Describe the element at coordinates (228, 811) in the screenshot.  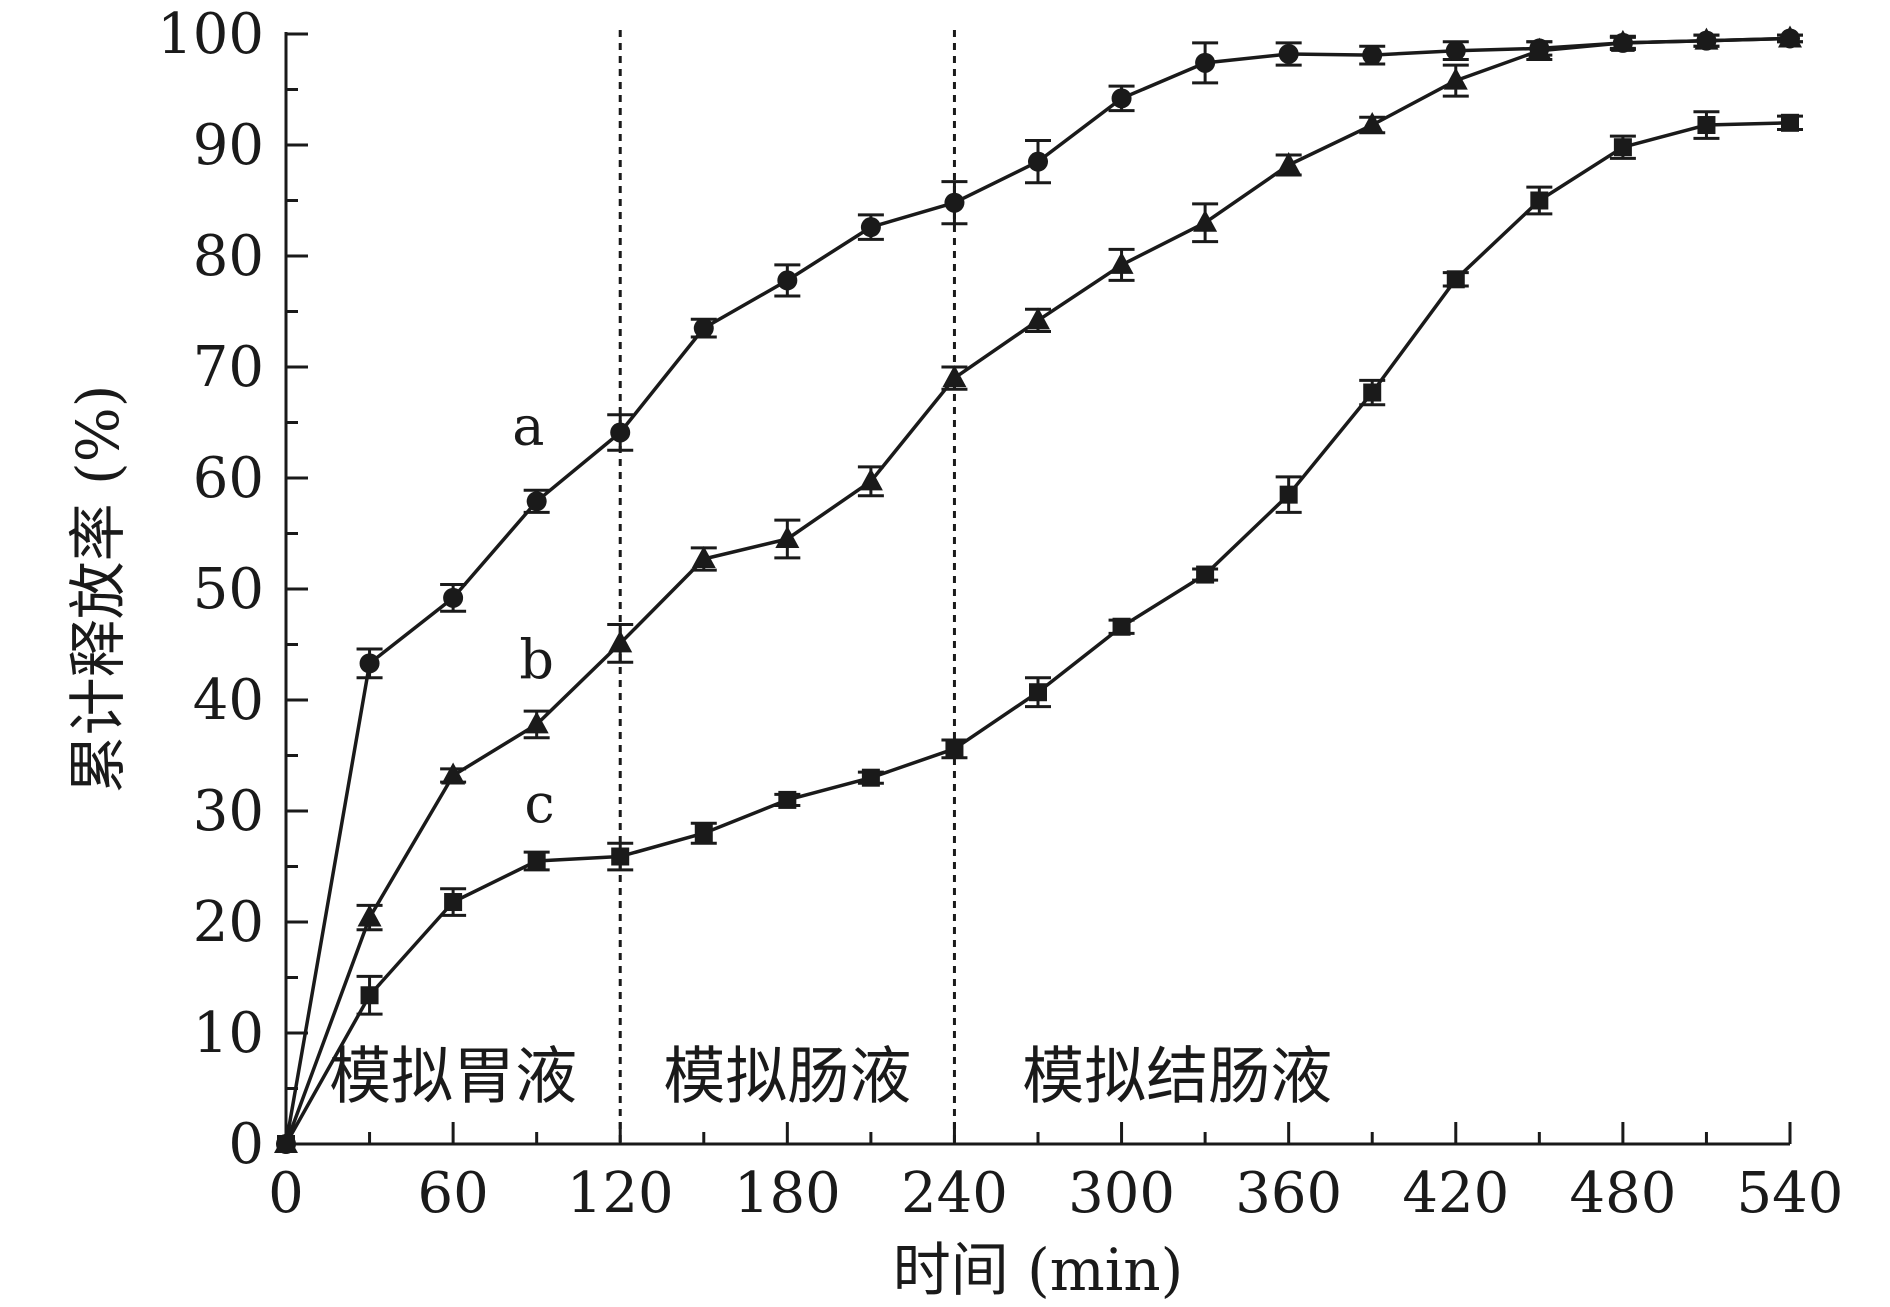
I see `y-tick-label: 30` at that location.